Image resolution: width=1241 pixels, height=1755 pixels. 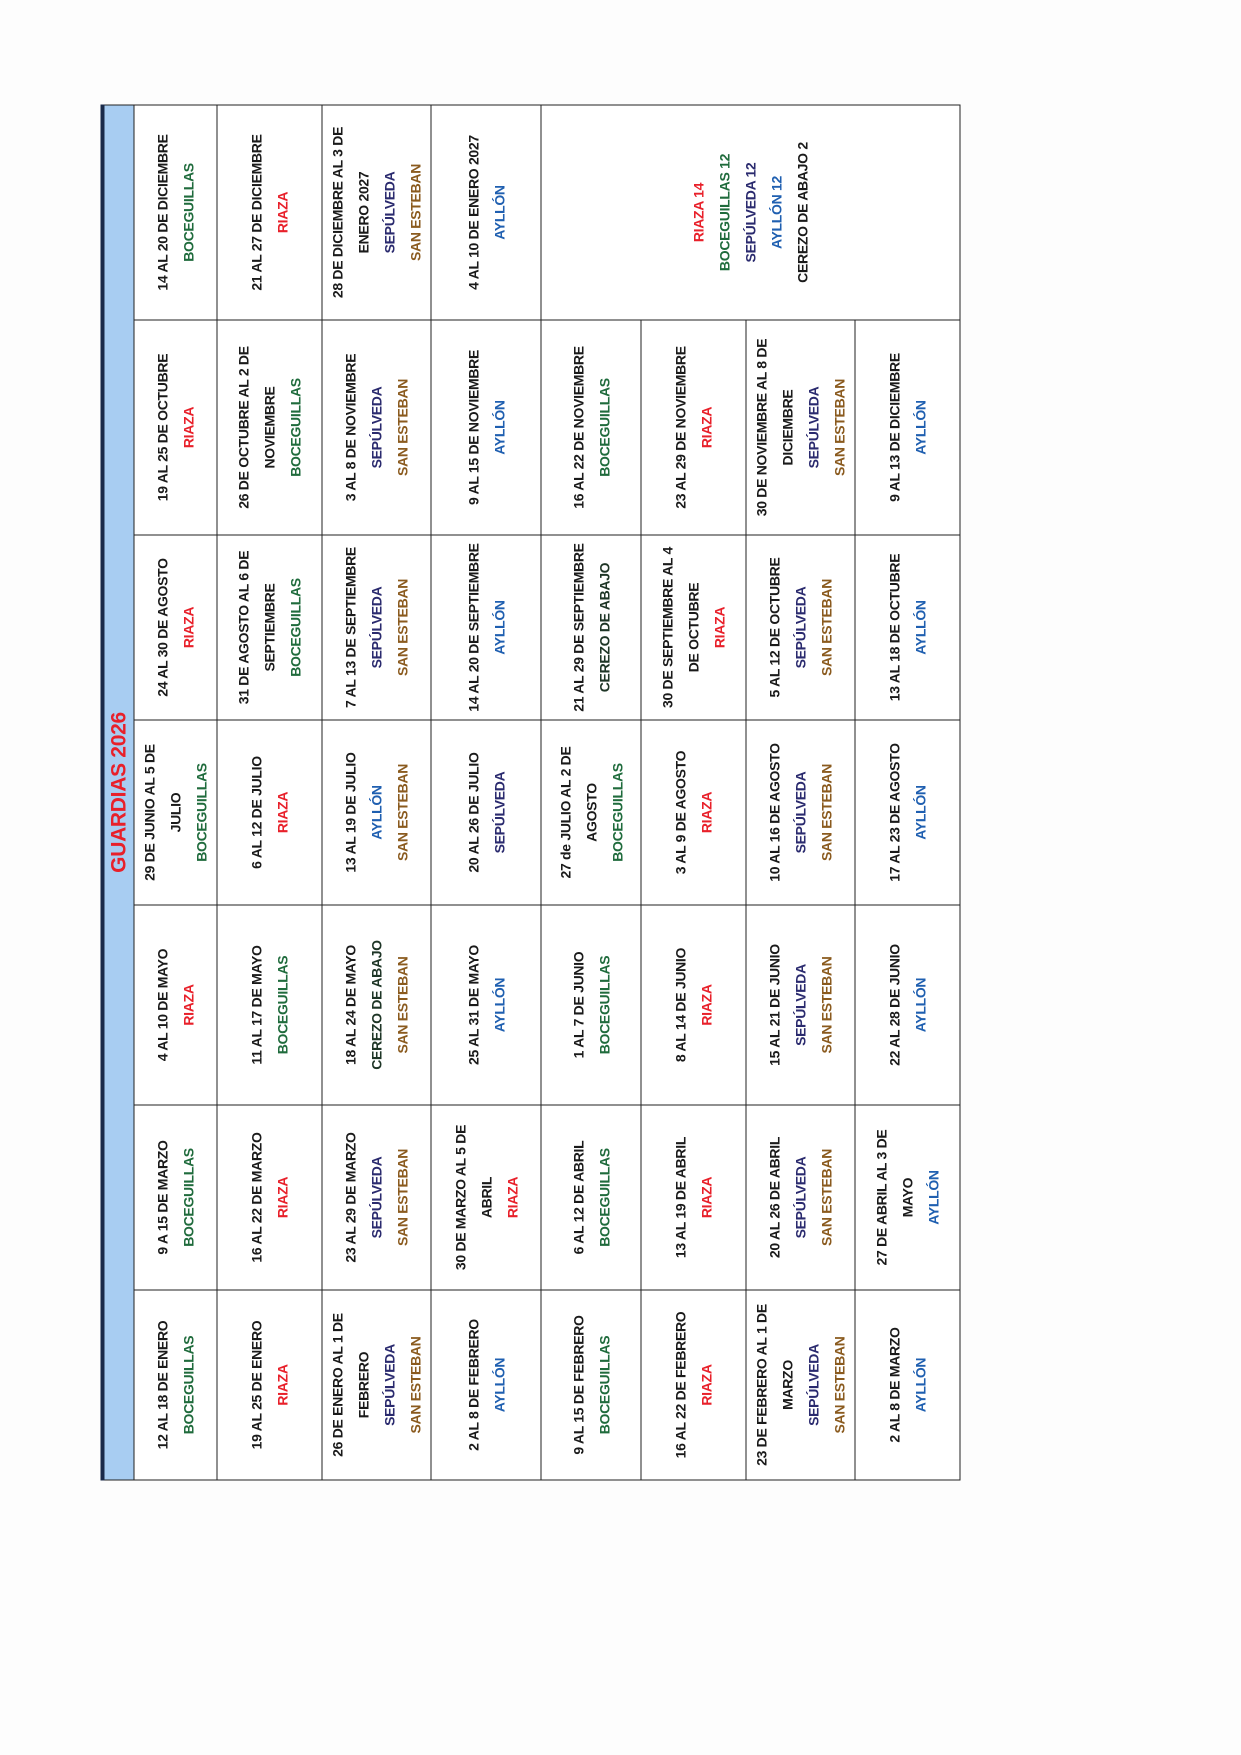 What do you see at coordinates (907, 1004) in the screenshot?
I see `schedule-cell: 22 AL 28 DE JUNIO AYLLÓN` at bounding box center [907, 1004].